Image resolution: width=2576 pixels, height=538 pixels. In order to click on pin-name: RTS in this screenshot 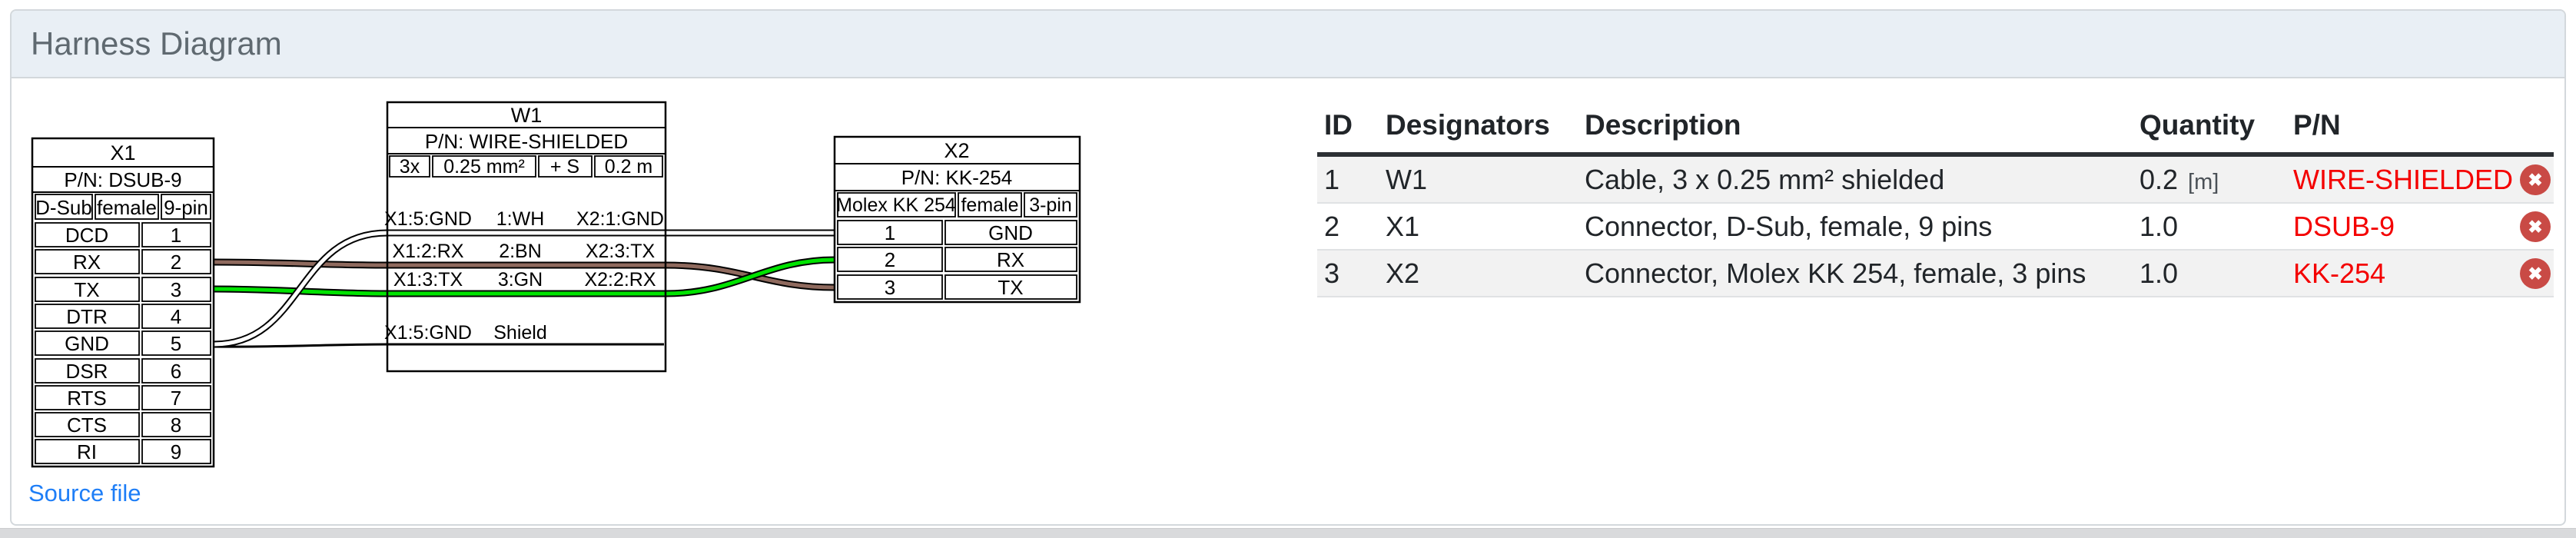, I will do `click(87, 398)`.